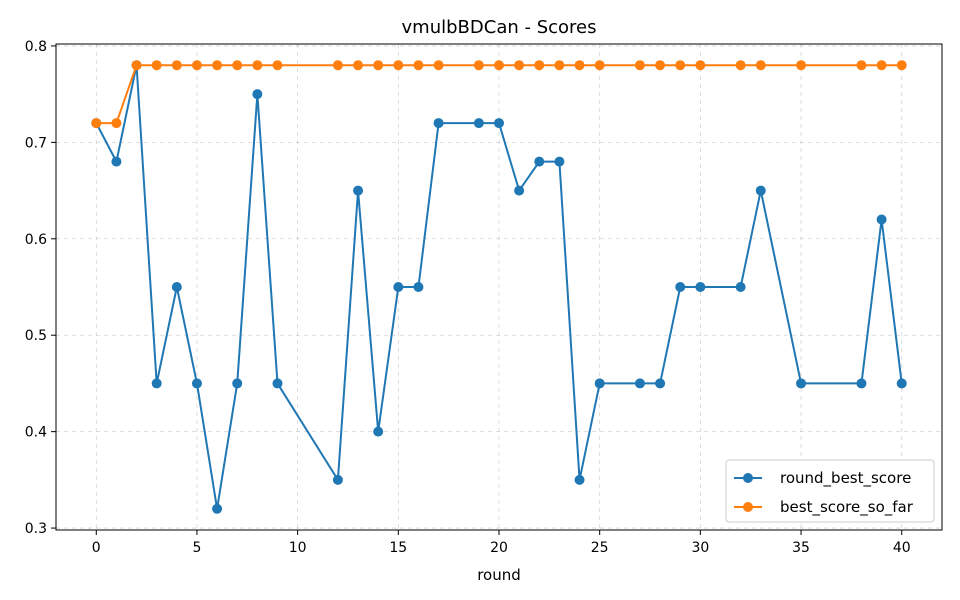 The height and width of the screenshot is (600, 960). Describe the element at coordinates (847, 507) in the screenshot. I see `legend-label-best-score-so-far: best_score_so_far` at that location.